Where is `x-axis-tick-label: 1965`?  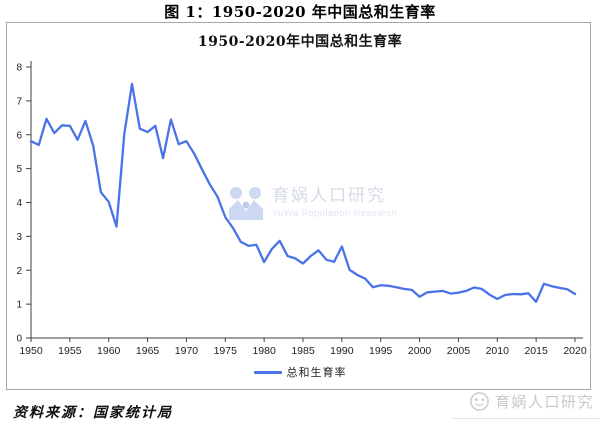
x-axis-tick-label: 1965 is located at coordinates (148, 351).